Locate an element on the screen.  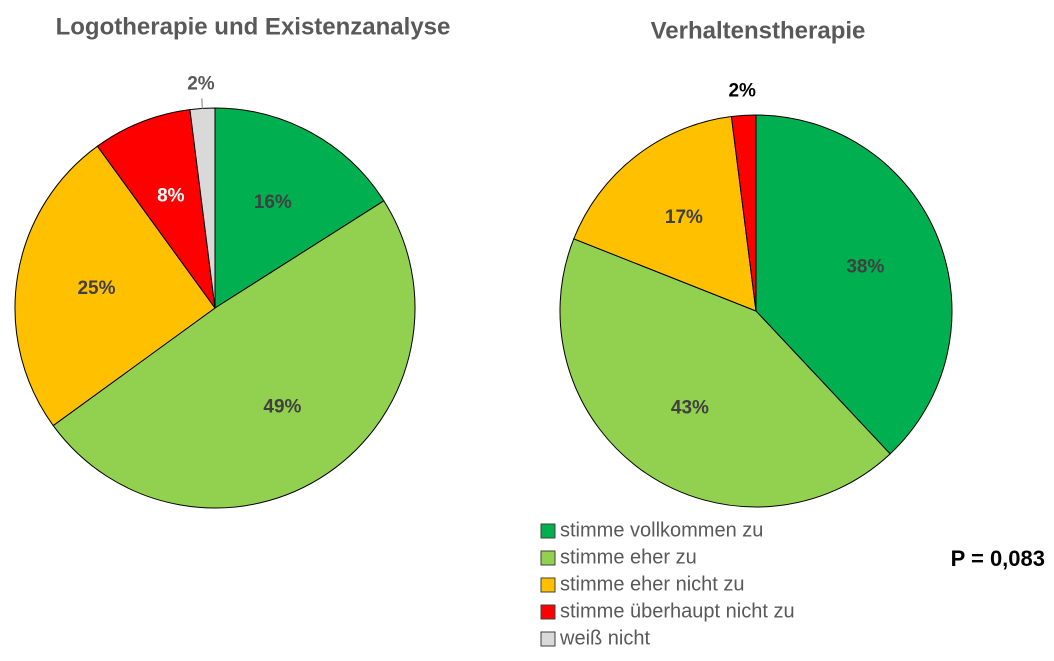
legend-label: stimme eher zu is located at coordinates (628, 557).